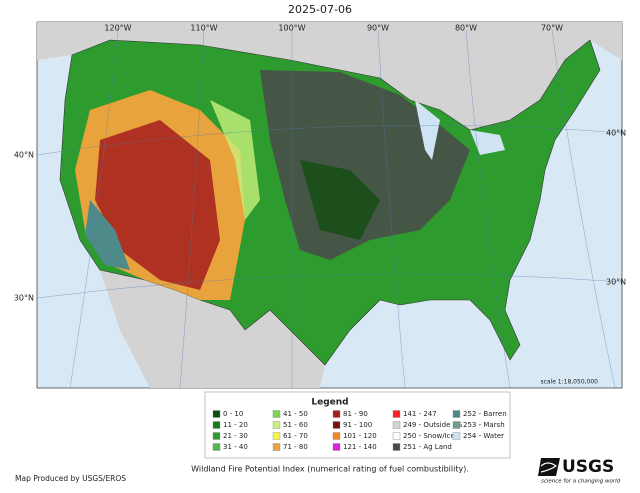  I want to click on legend-label: 51 - 60, so click(295, 425).